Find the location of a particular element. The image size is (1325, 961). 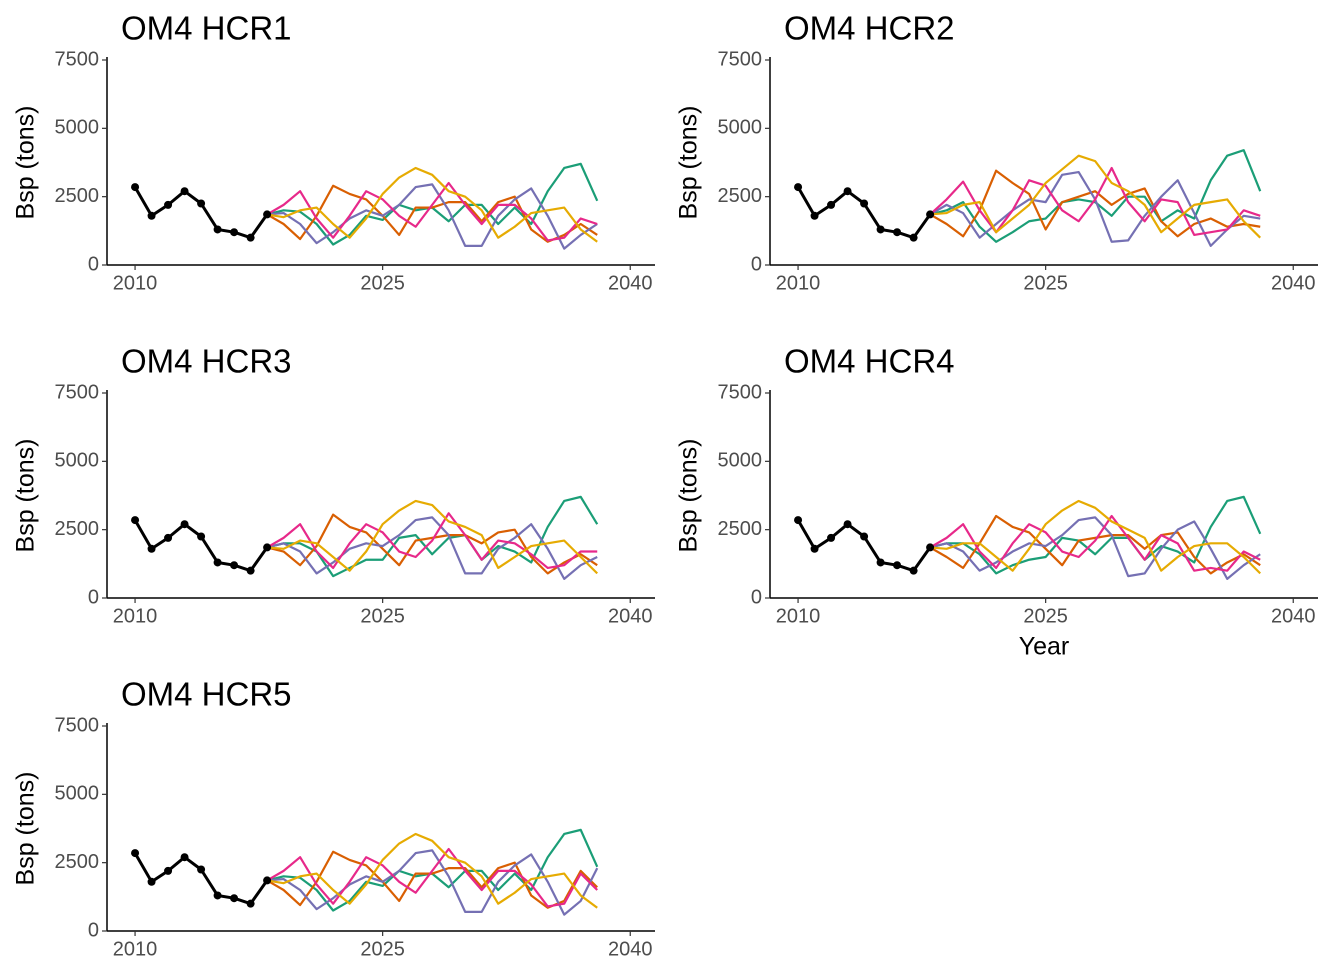

chart-title: OM4 HCR5 is located at coordinates (206, 694).